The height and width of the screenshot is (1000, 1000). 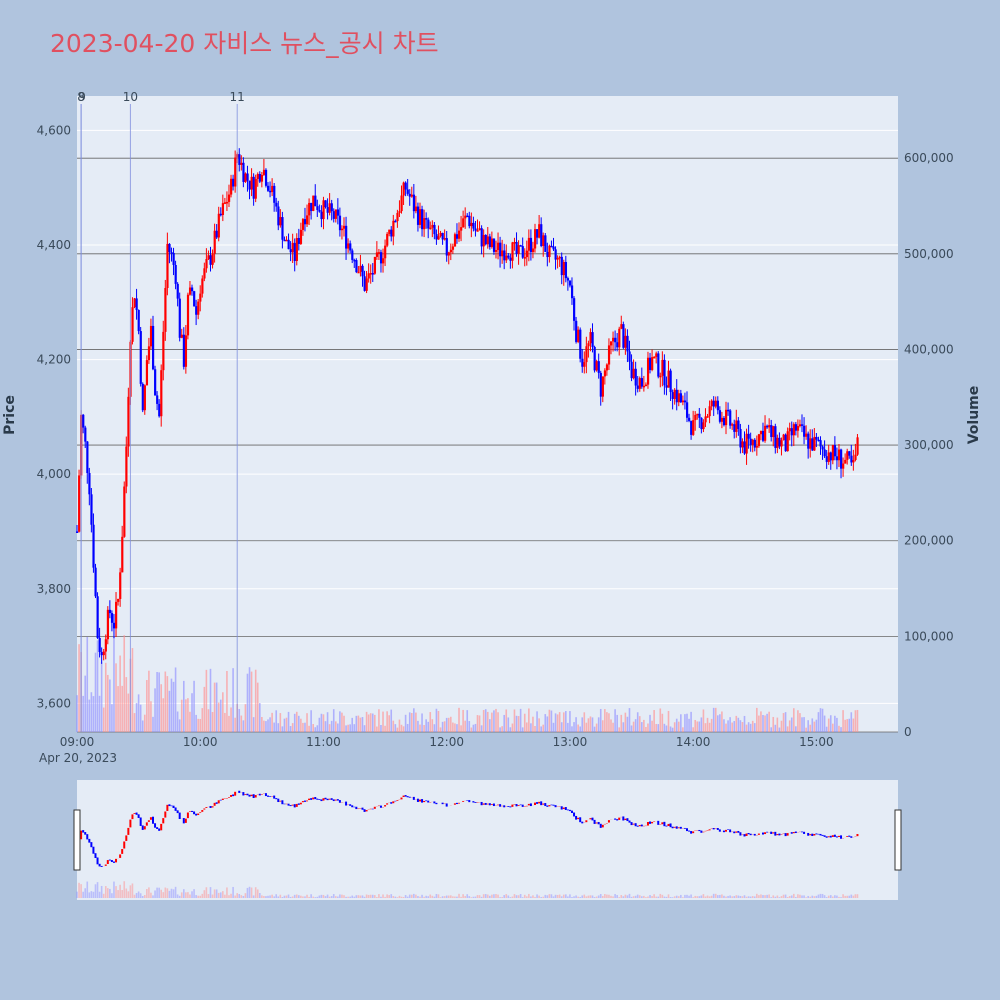 What do you see at coordinates (487, 840) in the screenshot?
I see `range-slider-area` at bounding box center [487, 840].